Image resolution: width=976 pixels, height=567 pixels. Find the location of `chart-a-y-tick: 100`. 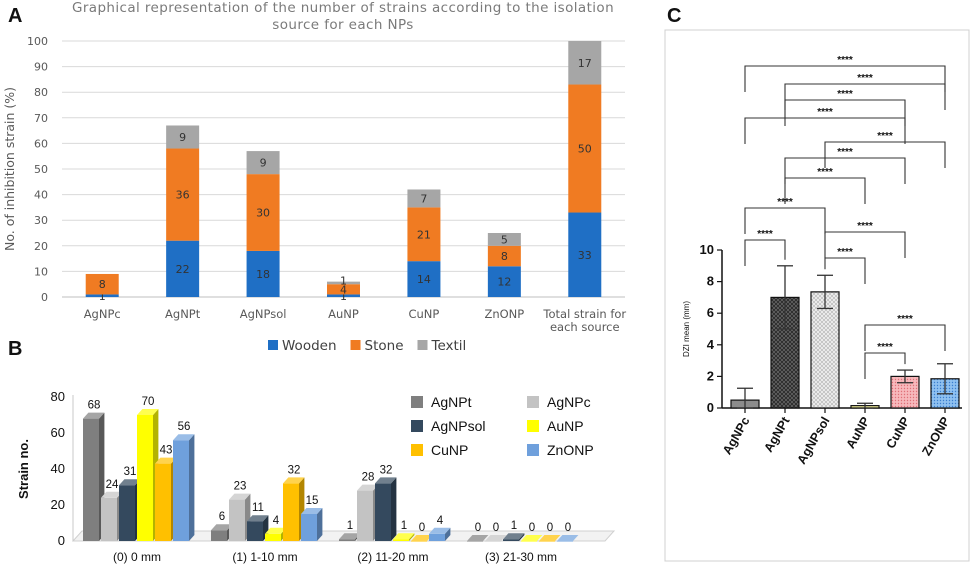

chart-a-y-tick: 100 is located at coordinates (37, 41).